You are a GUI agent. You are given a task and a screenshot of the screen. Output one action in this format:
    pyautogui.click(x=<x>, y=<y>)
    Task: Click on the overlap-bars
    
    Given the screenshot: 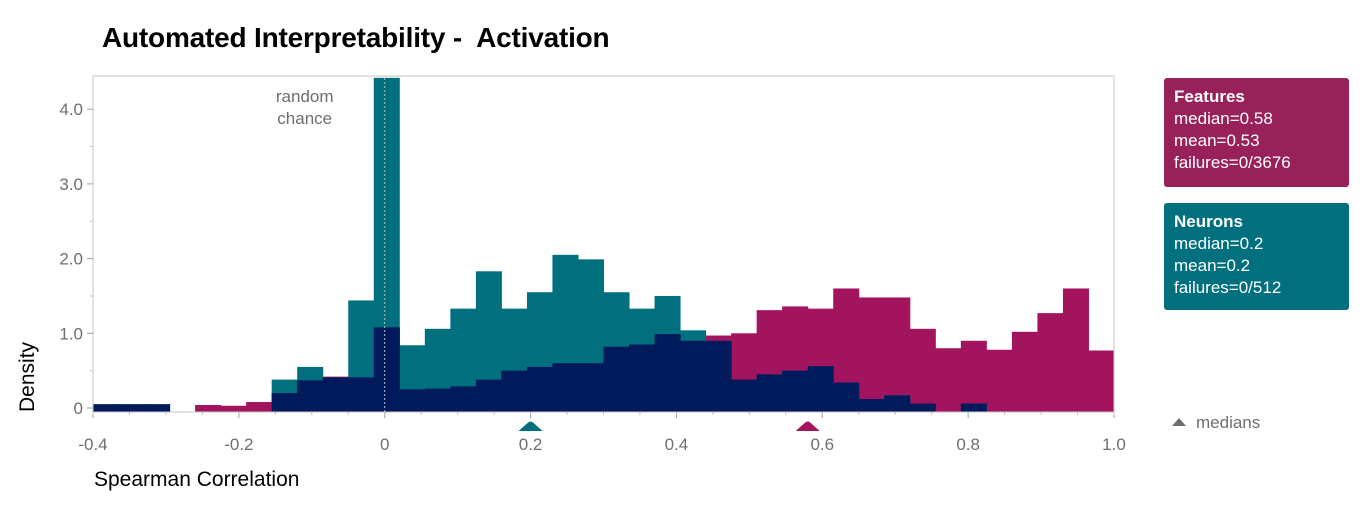 What is the action you would take?
    pyautogui.click(x=540, y=369)
    